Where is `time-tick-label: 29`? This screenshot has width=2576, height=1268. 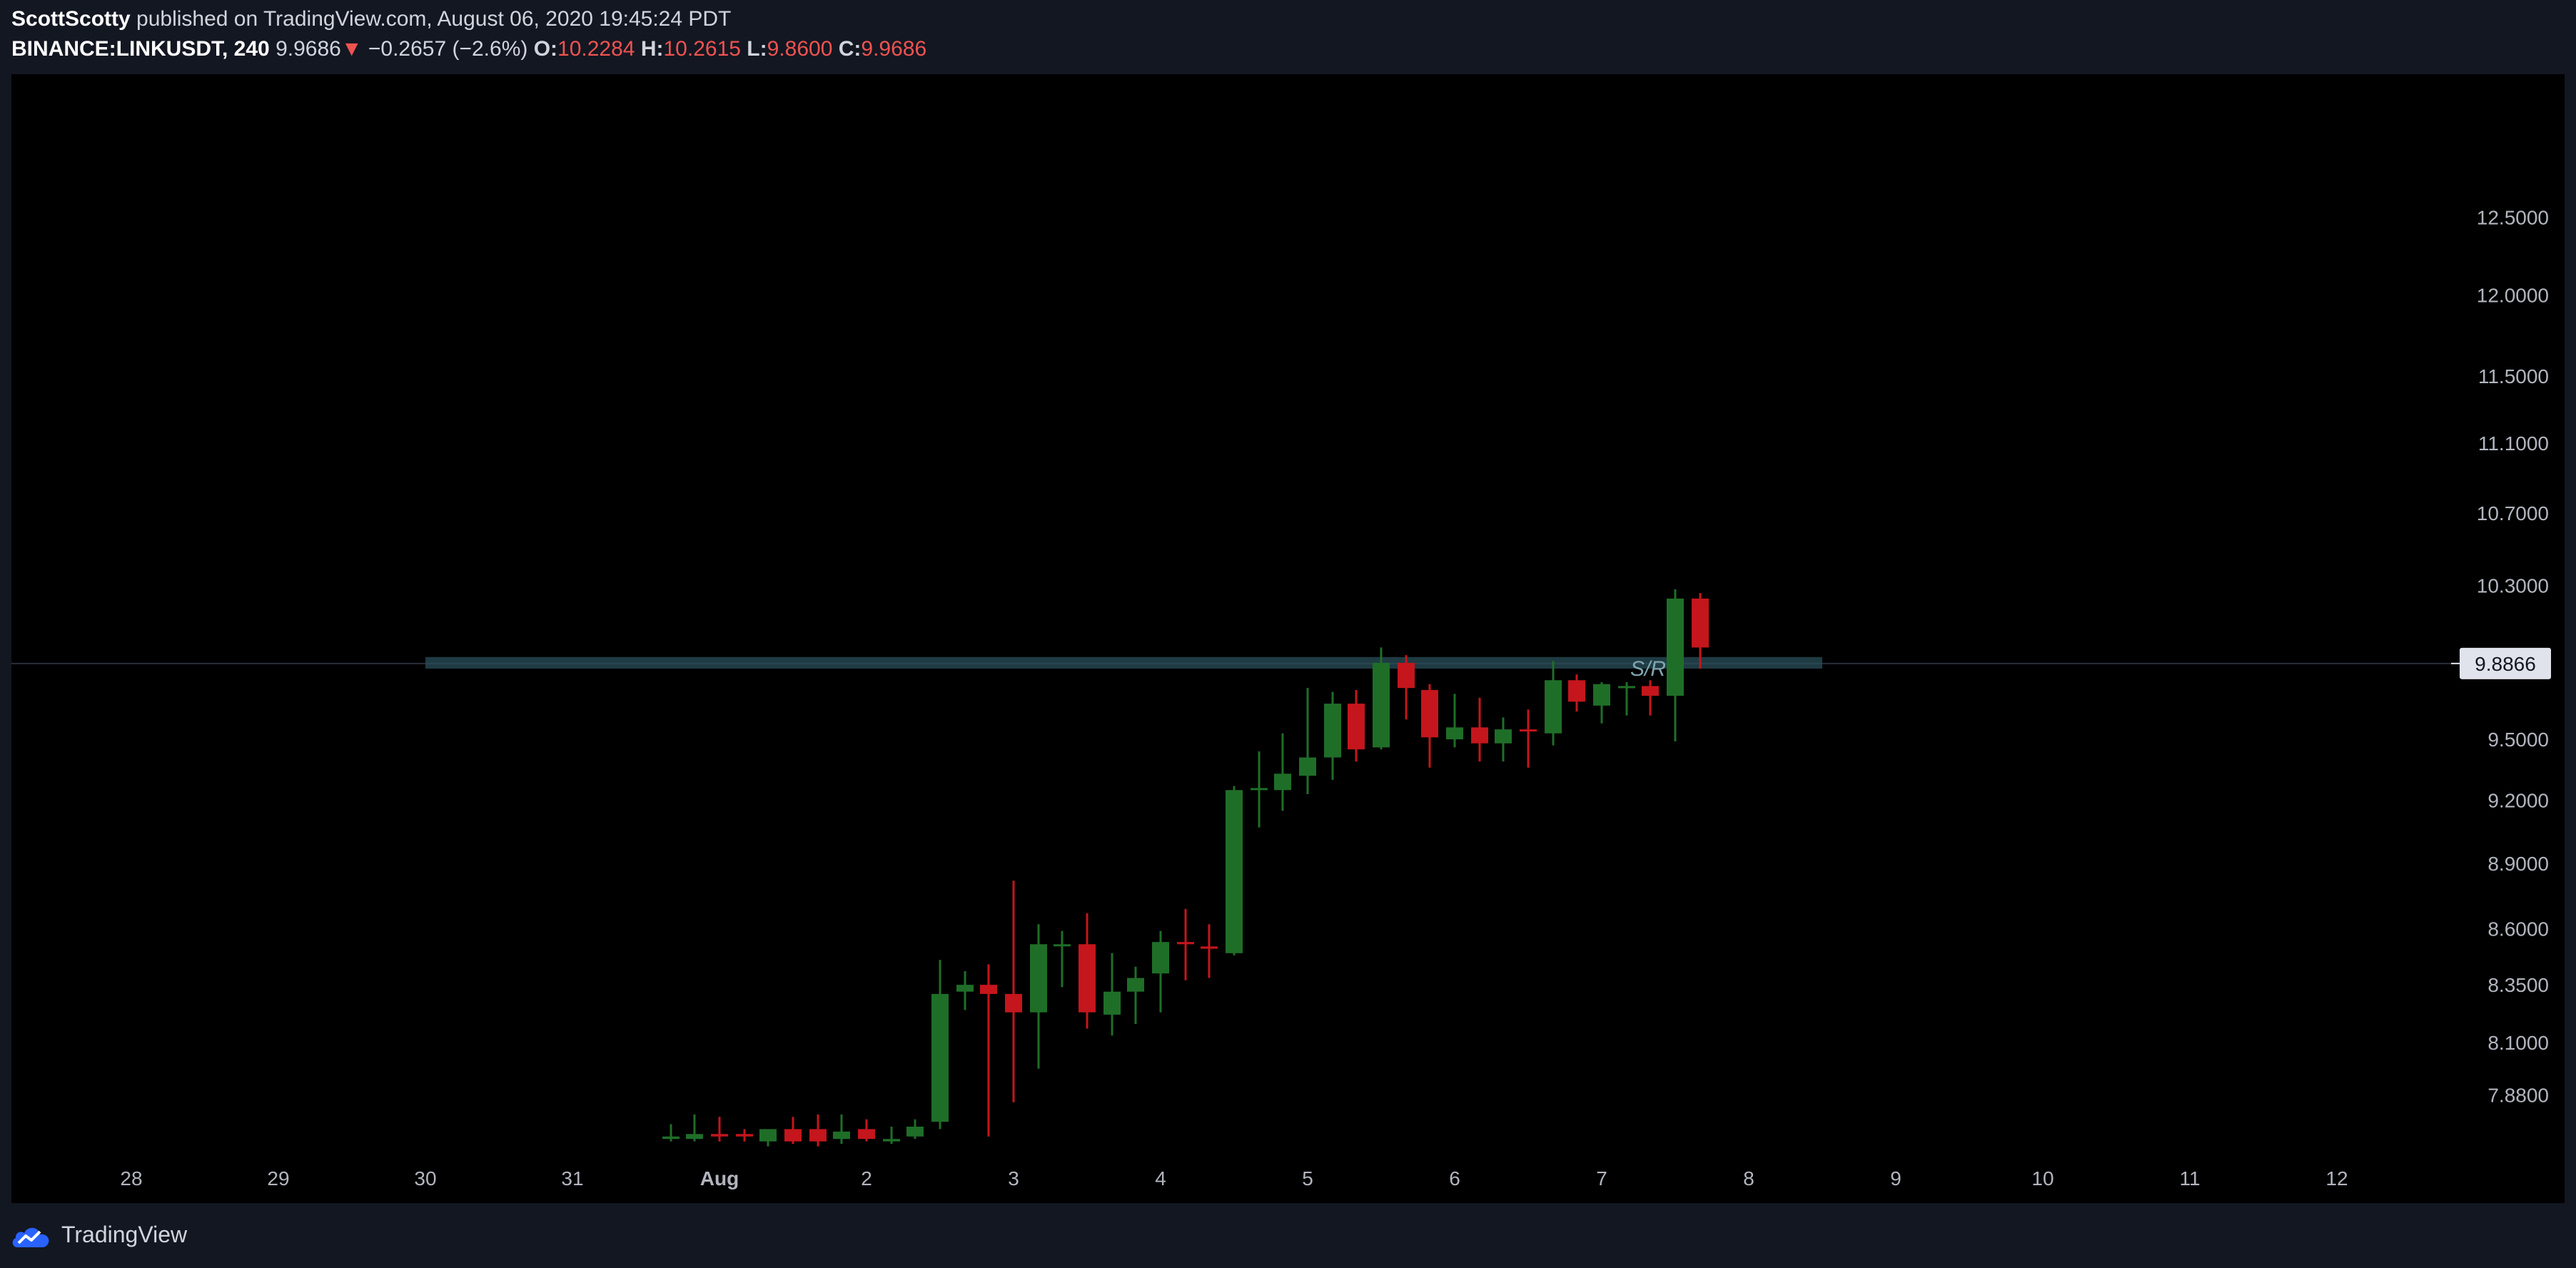
time-tick-label: 29 is located at coordinates (278, 1178).